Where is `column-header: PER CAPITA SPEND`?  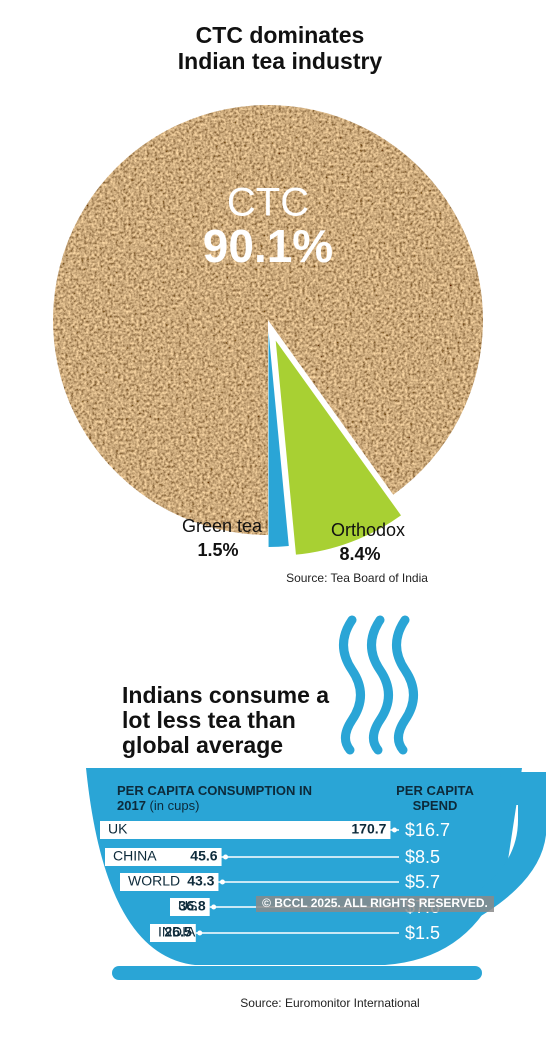
column-header: PER CAPITA SPEND is located at coordinates (435, 798).